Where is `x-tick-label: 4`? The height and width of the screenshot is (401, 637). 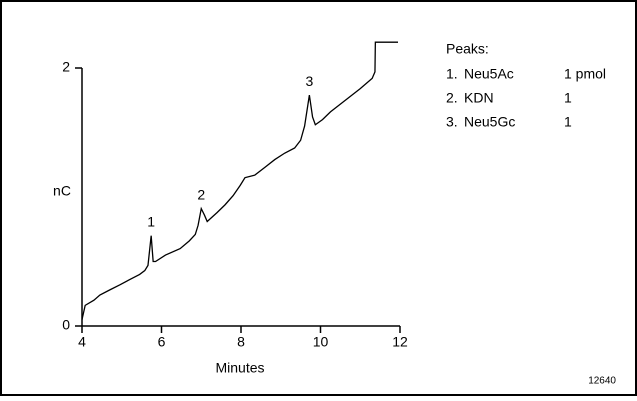
x-tick-label: 4 is located at coordinates (82, 342).